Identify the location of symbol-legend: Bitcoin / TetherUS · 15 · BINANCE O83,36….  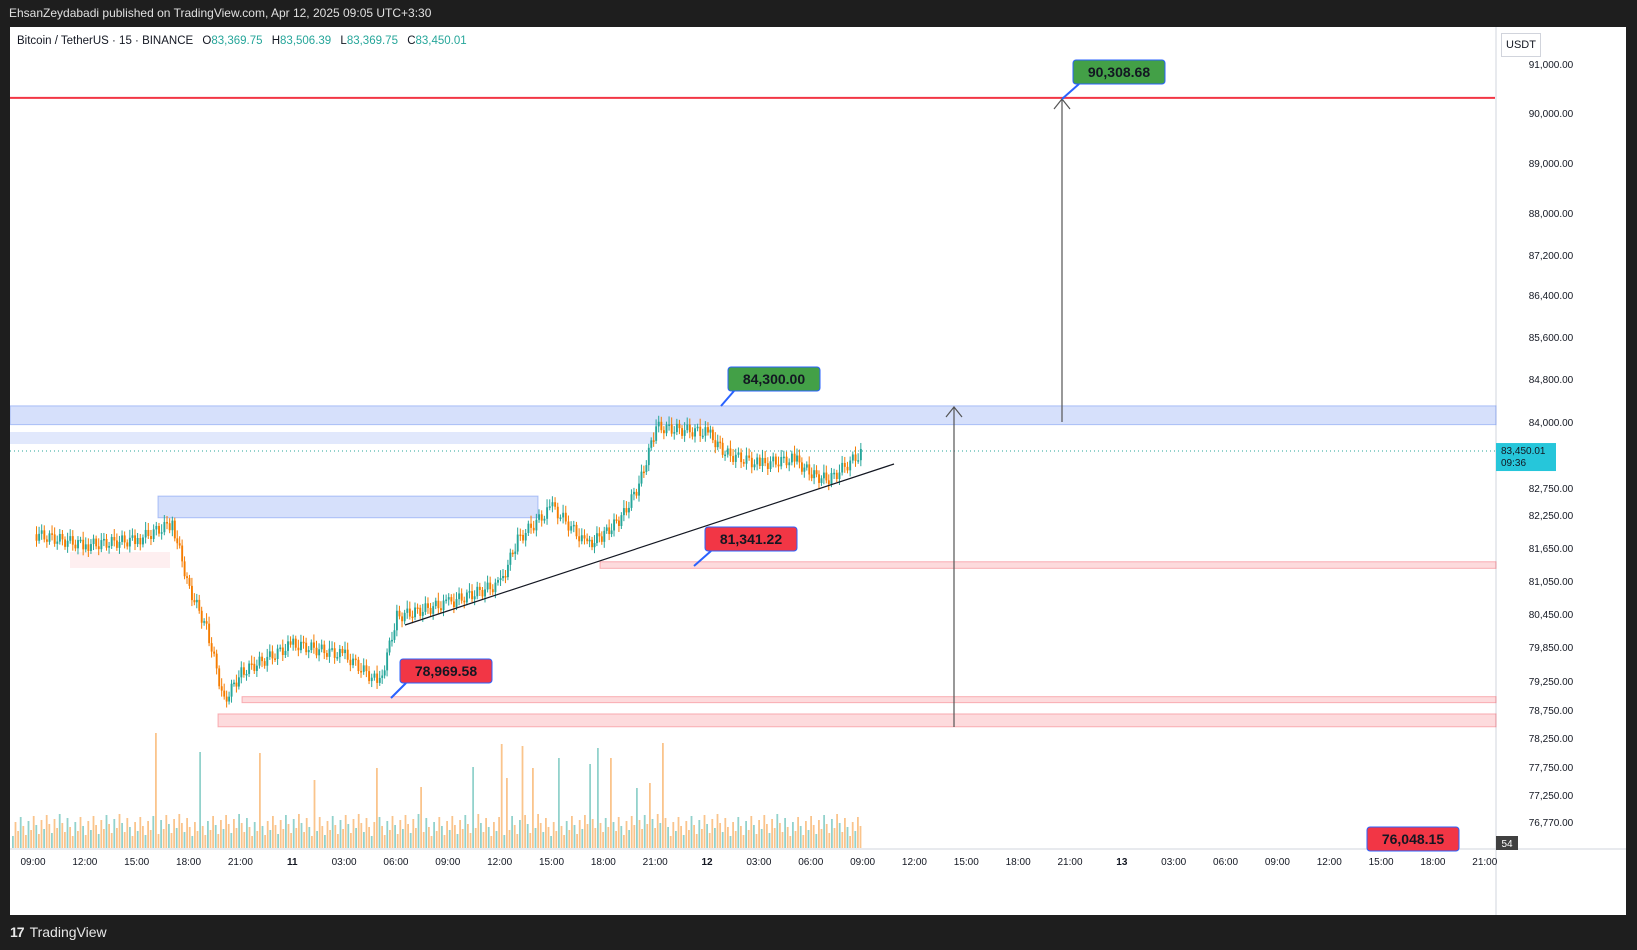
(242, 41).